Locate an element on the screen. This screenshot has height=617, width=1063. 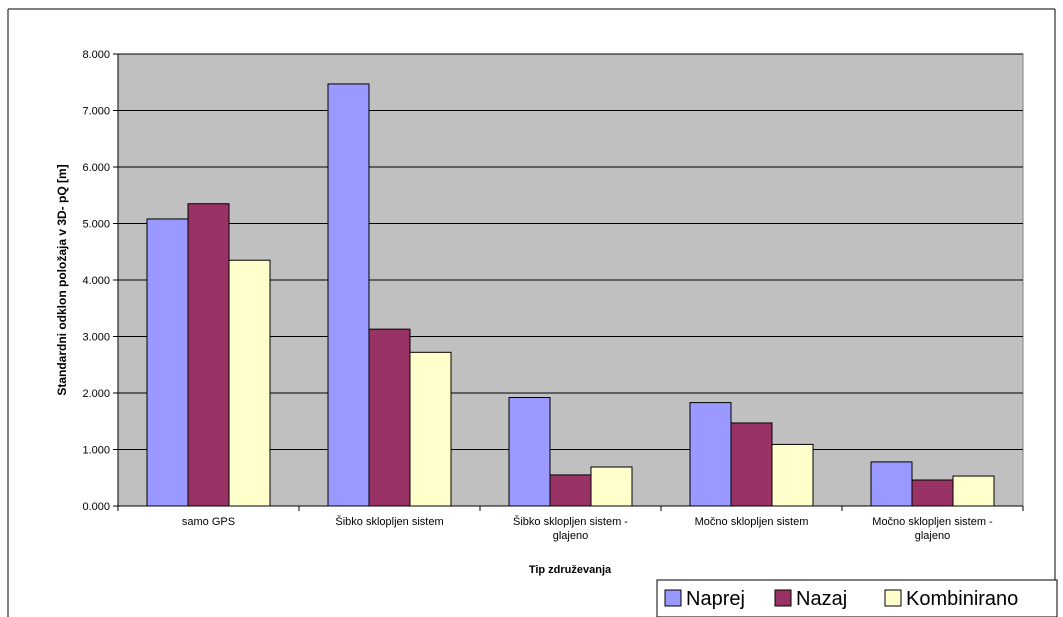
x-tick-label: Močno sklopljen sistem - is located at coordinates (932, 522).